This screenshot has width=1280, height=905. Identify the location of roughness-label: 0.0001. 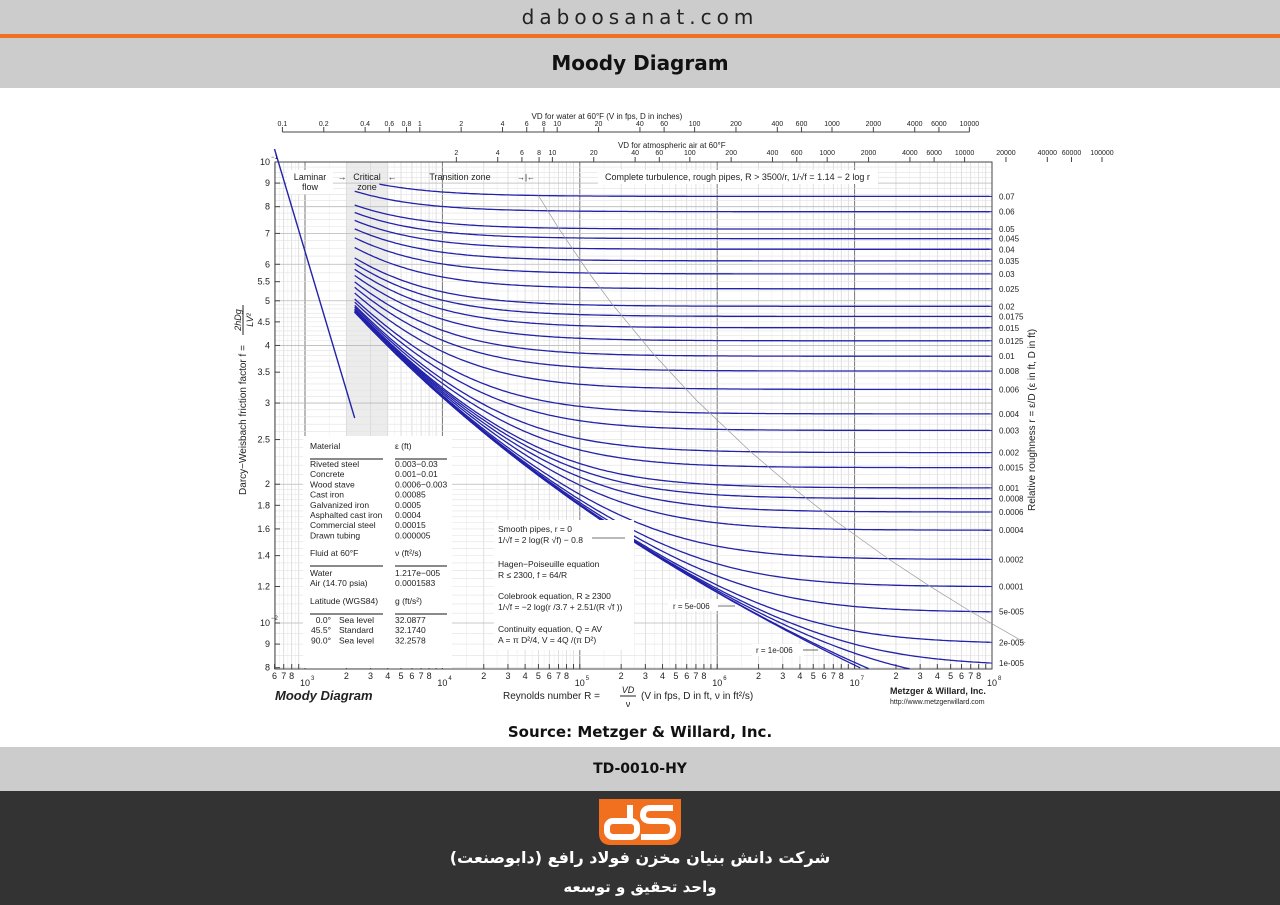
(1011, 587).